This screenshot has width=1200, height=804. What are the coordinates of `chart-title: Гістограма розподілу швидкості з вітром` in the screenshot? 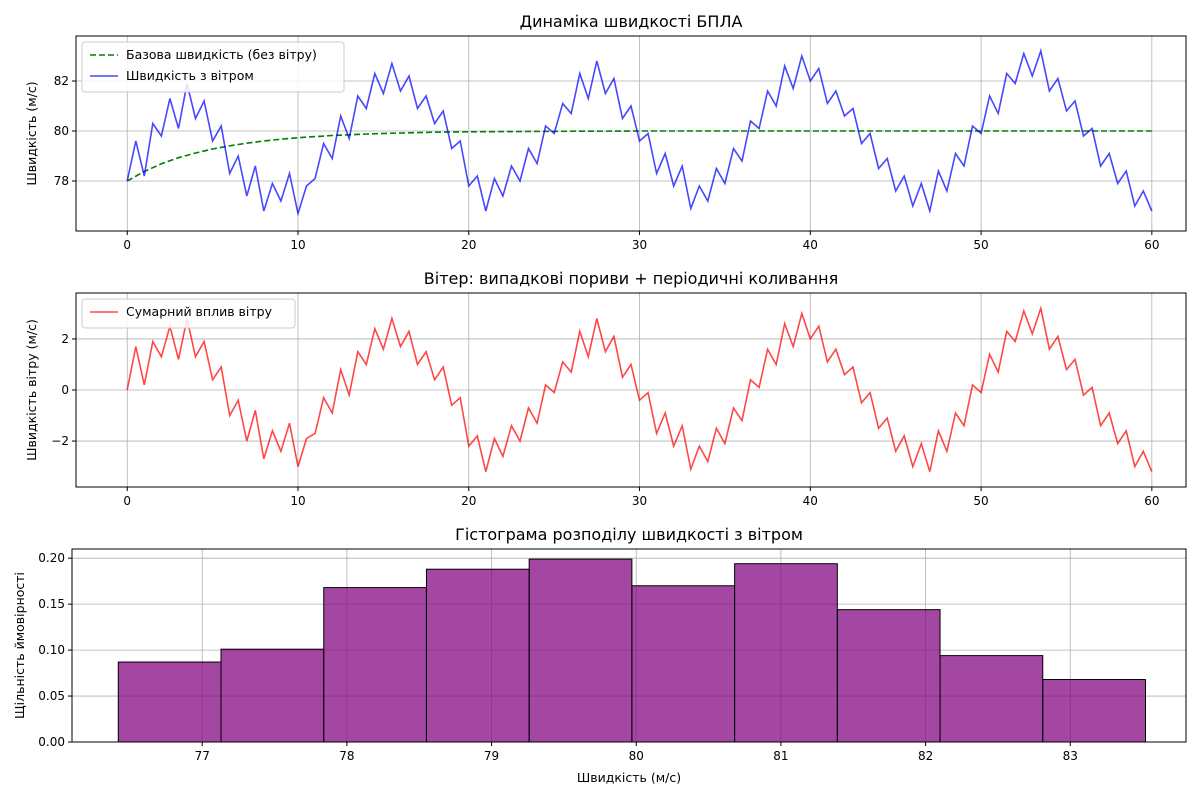 It's located at (629, 534).